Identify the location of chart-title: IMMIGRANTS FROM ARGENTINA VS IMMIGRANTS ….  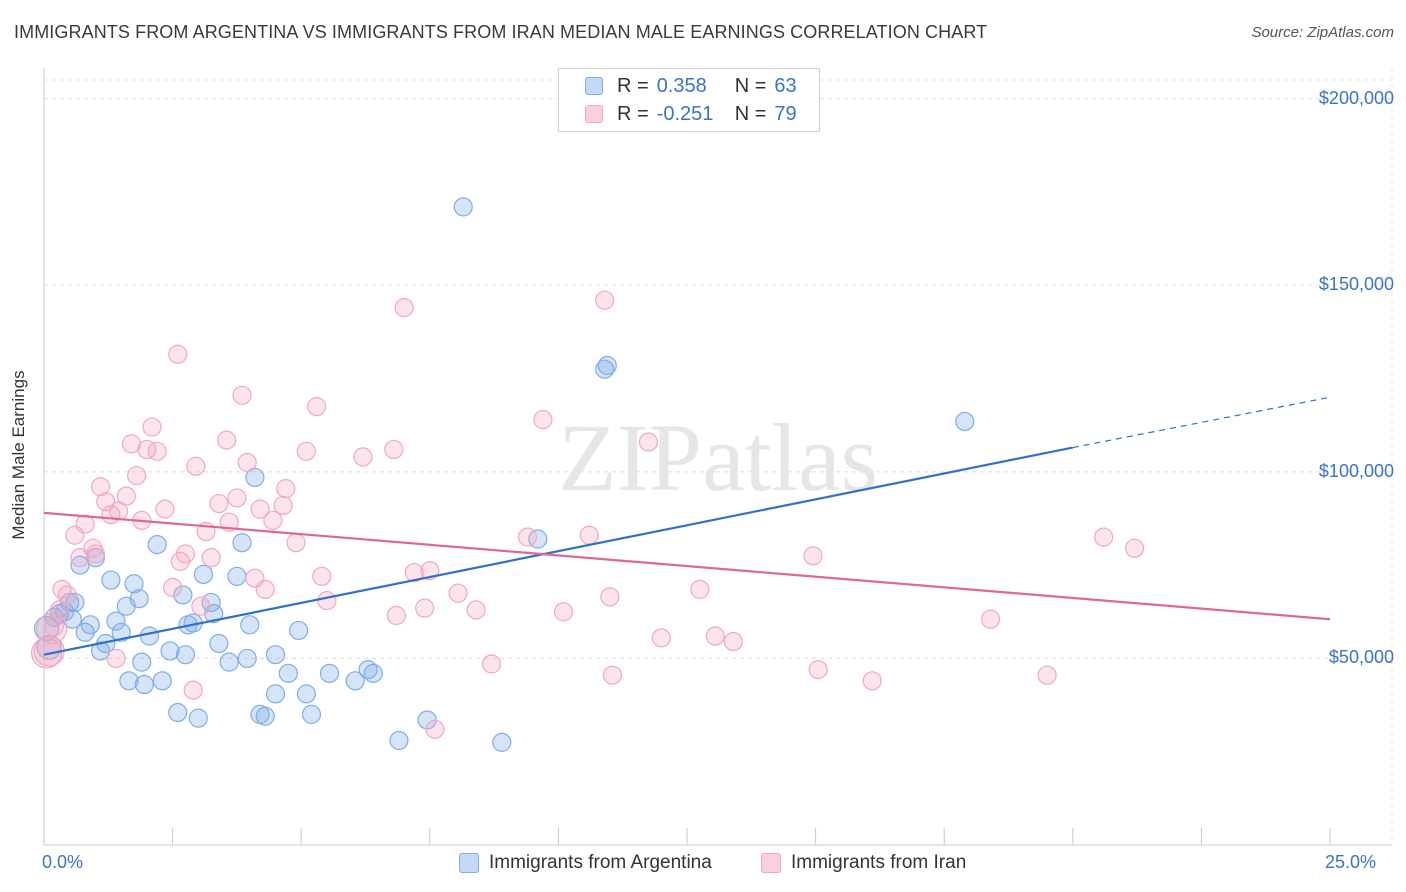
(501, 32).